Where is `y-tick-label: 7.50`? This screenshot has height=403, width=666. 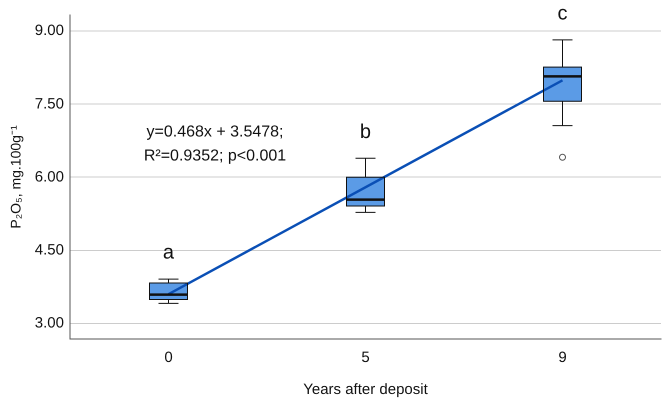
y-tick-label: 7.50 is located at coordinates (49, 103).